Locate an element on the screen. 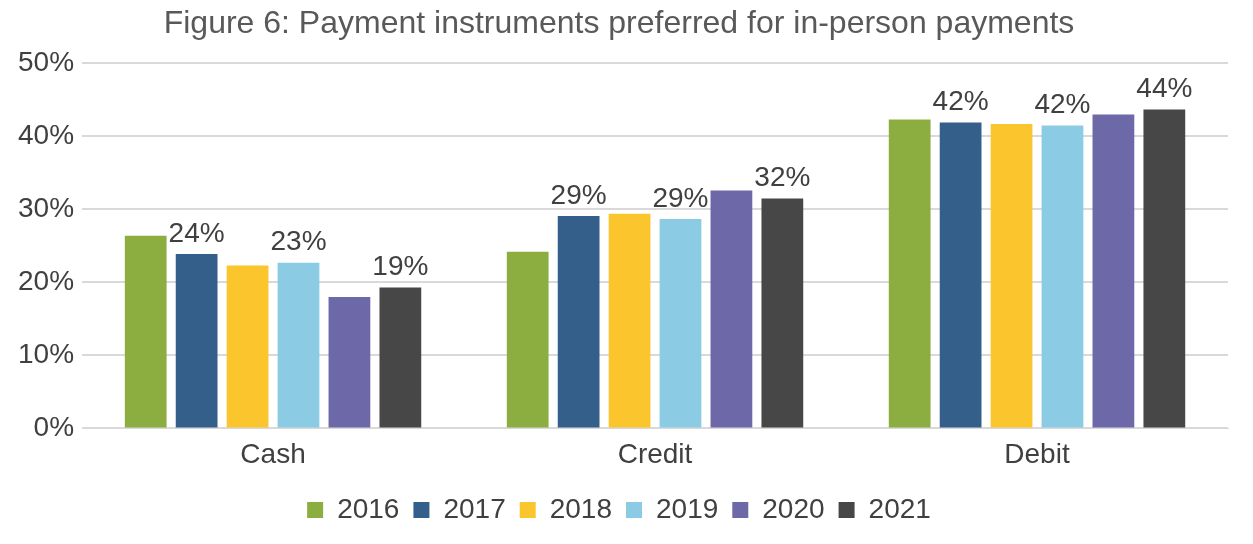 The height and width of the screenshot is (544, 1253). y-tick-label: 30% is located at coordinates (46, 208).